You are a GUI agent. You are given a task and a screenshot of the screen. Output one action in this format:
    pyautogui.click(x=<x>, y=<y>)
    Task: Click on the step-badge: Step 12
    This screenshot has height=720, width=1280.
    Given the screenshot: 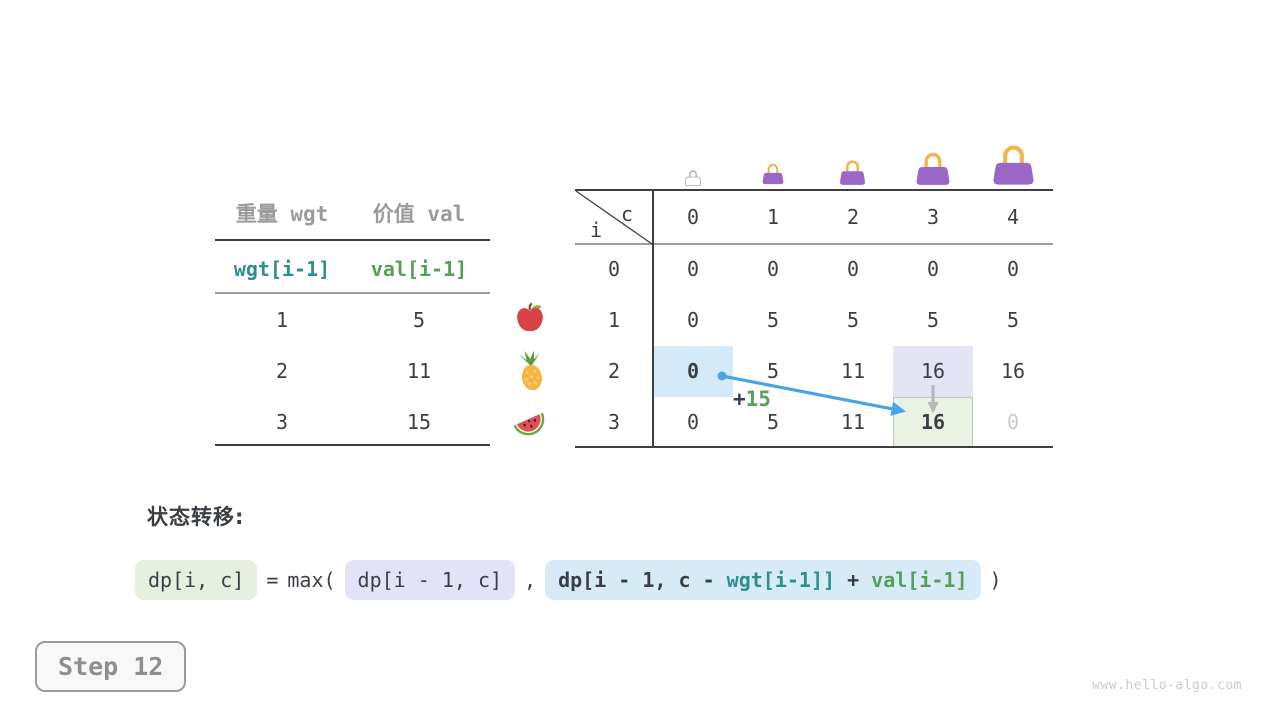 What is the action you would take?
    pyautogui.click(x=111, y=666)
    